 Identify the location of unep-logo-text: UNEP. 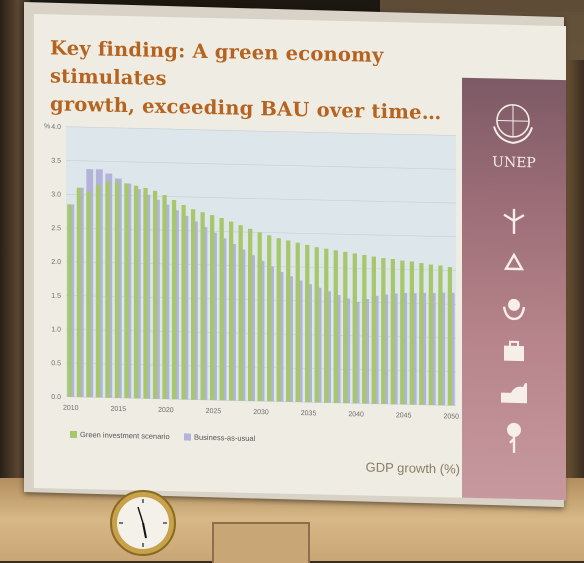
(514, 163).